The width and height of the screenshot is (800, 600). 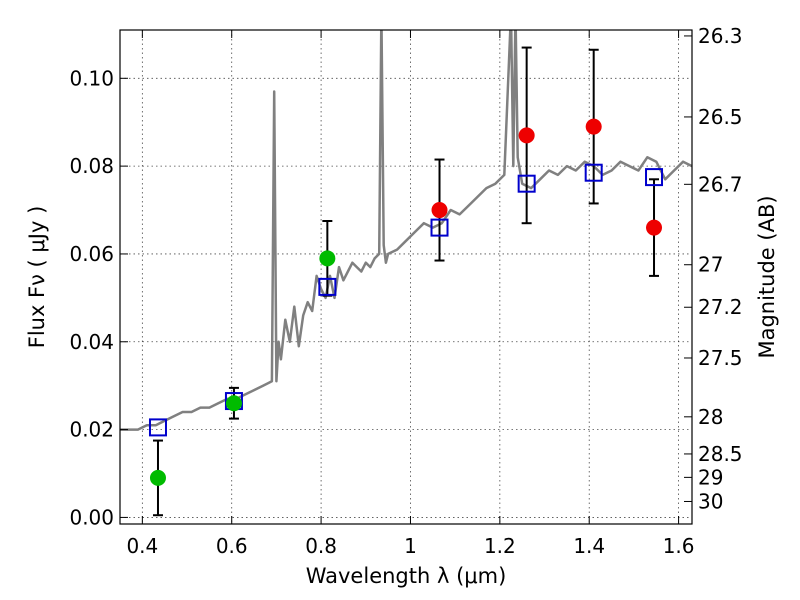 What do you see at coordinates (710, 477) in the screenshot?
I see `right-tick-label: 29` at bounding box center [710, 477].